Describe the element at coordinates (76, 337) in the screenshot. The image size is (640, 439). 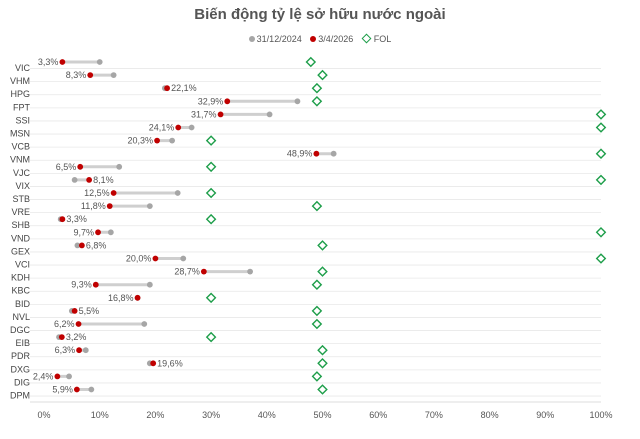
I see `value-label: 3,2%` at that location.